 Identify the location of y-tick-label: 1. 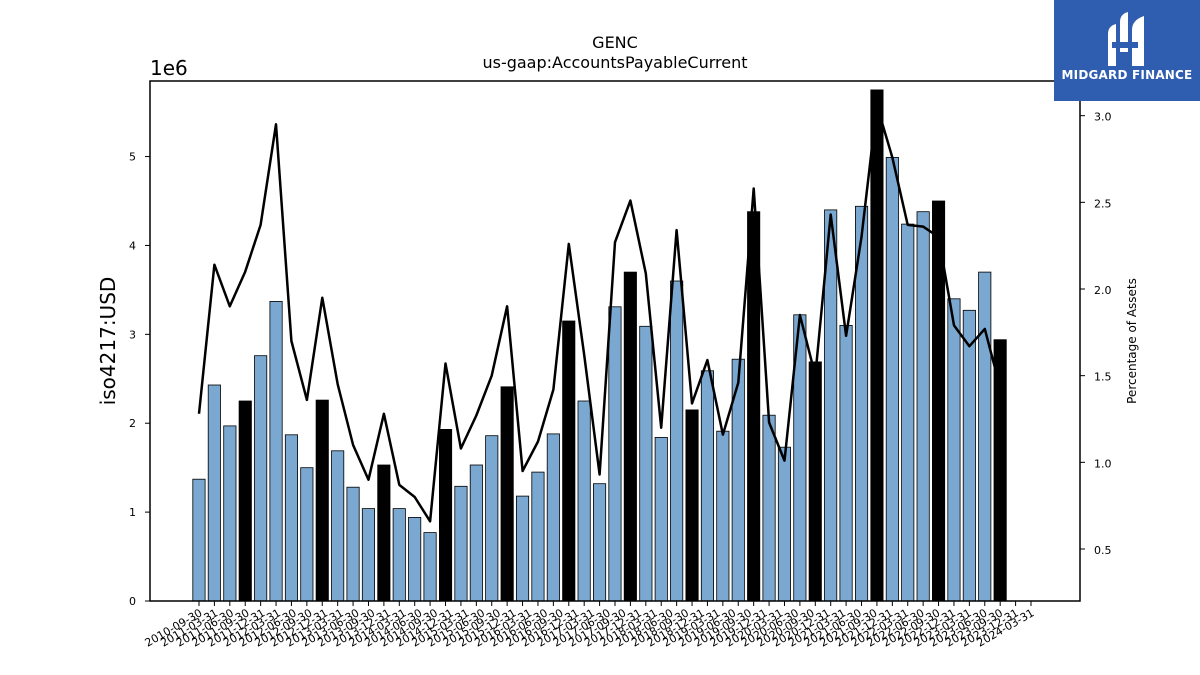
(132, 512).